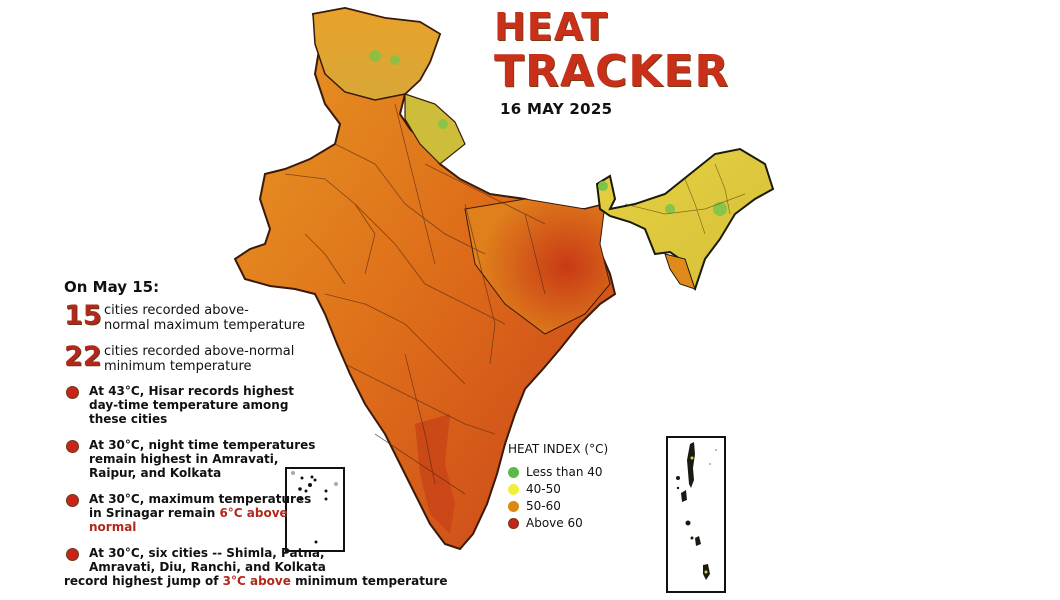 The image size is (1060, 600). What do you see at coordinates (154, 513) in the screenshot?
I see `bullet-line-text: in Srinagar remain` at bounding box center [154, 513].